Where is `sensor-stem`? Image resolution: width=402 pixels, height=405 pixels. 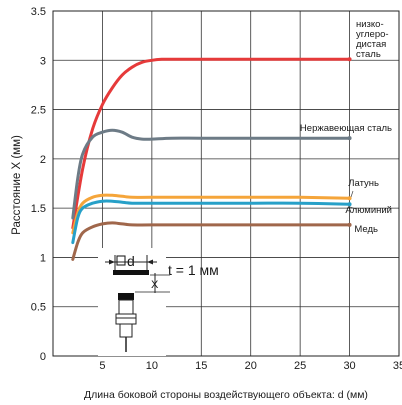 sensor-stem is located at coordinates (126, 330).